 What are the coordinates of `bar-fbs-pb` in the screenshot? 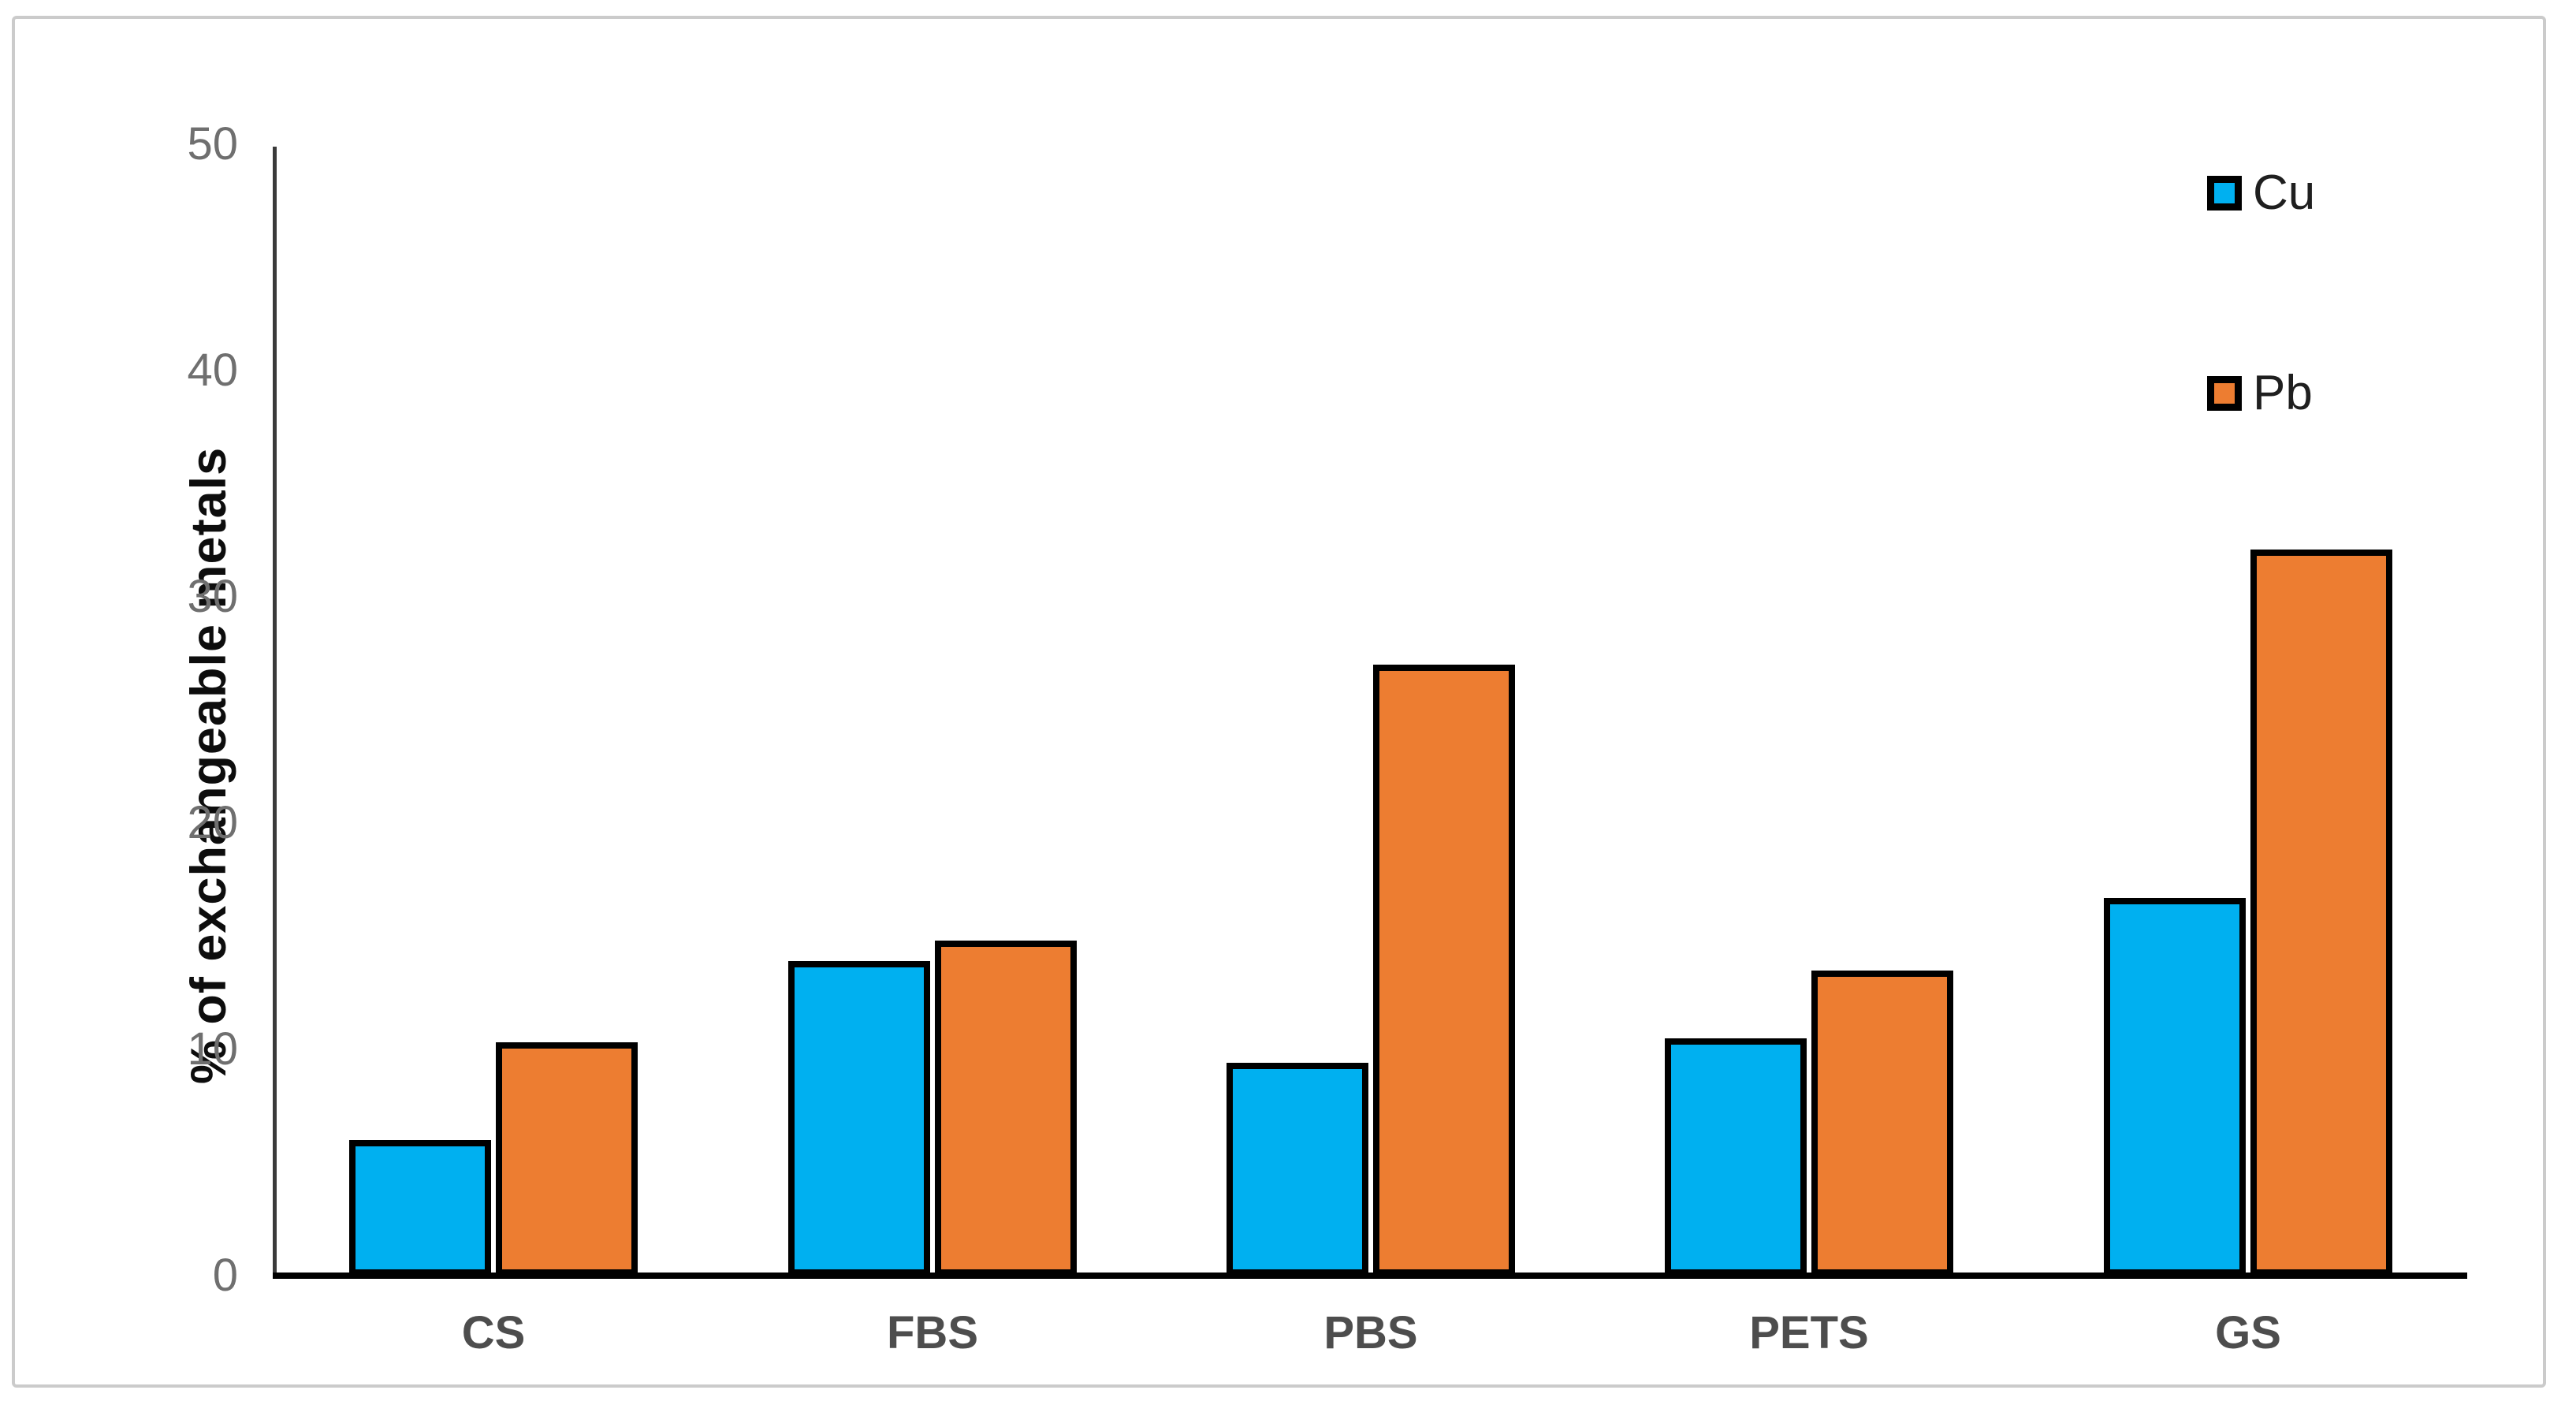 It's located at (1006, 1108).